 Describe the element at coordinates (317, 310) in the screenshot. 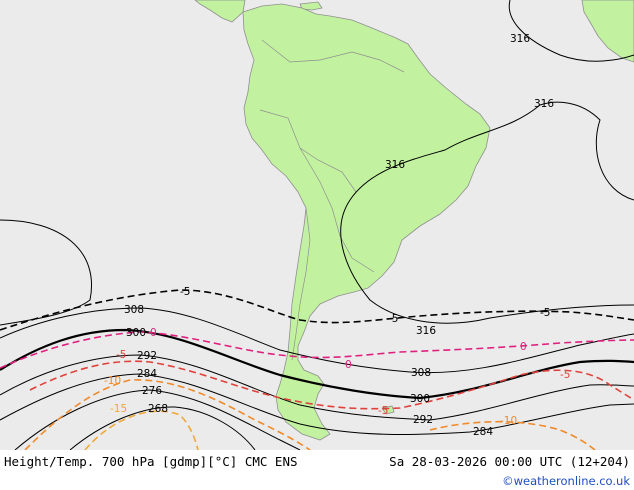

I see `temp-contour-minus5-black` at that location.